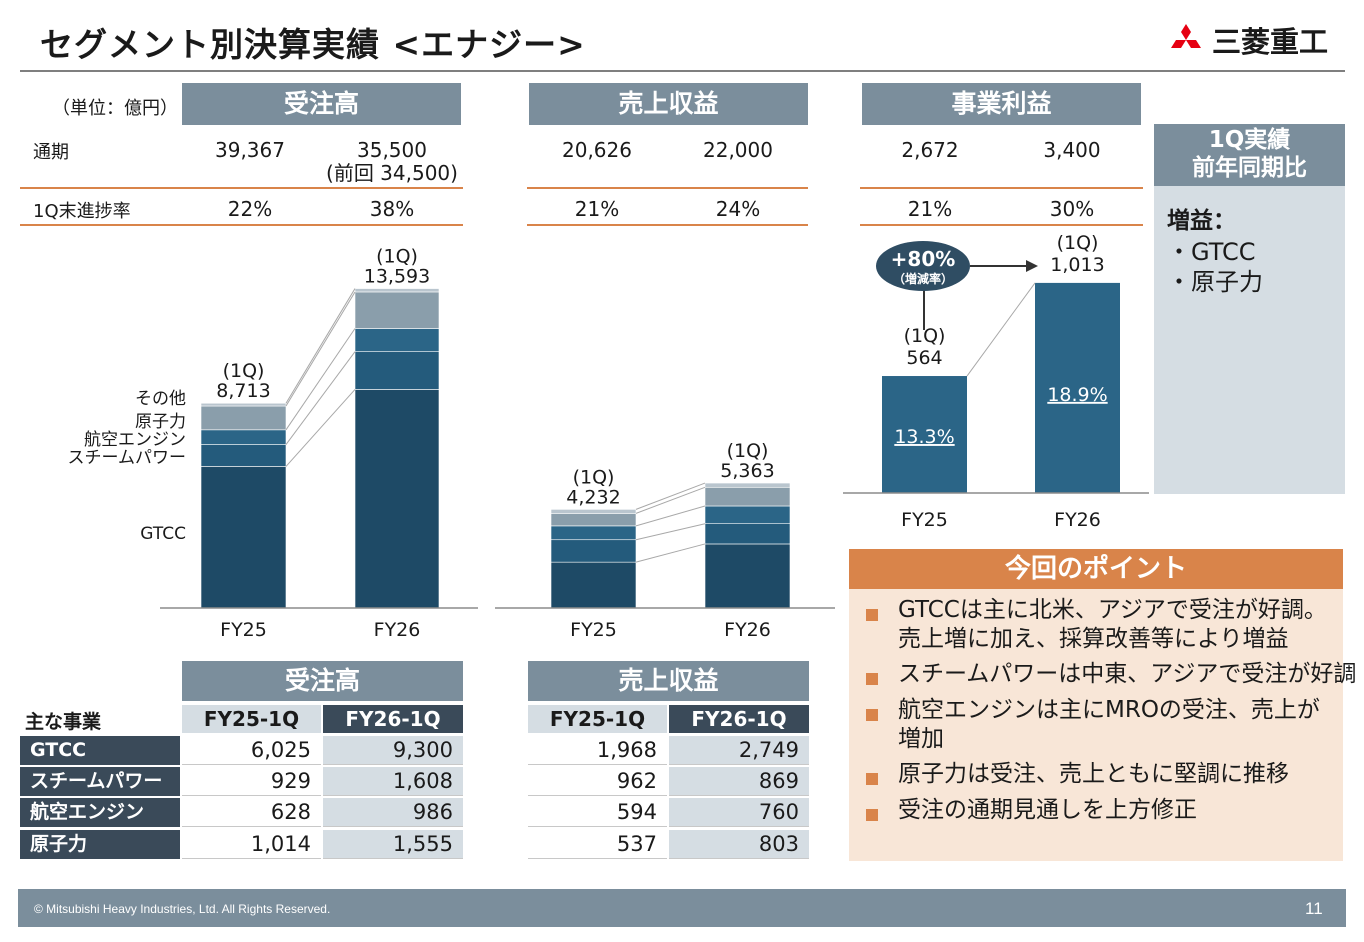 The height and width of the screenshot is (942, 1364). Describe the element at coordinates (739, 750) in the screenshot. I see `table-cell: 2,749` at that location.